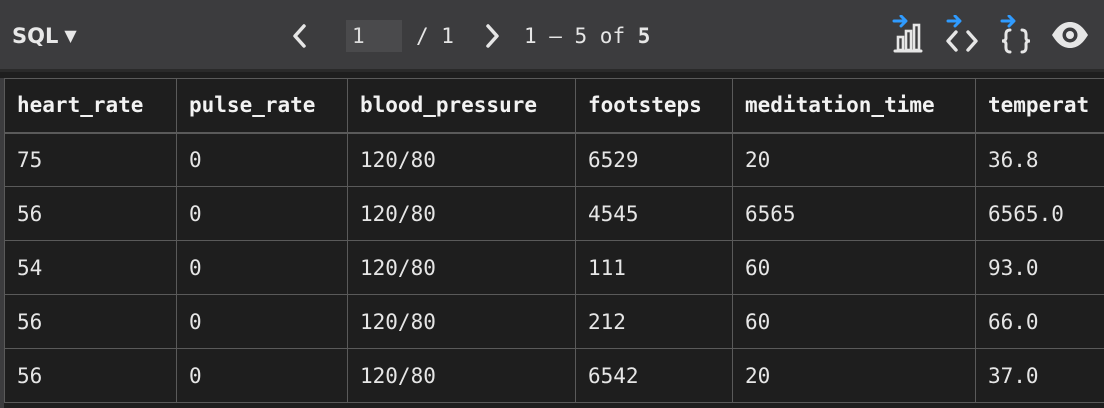 This screenshot has height=408, width=1104. Describe the element at coordinates (35, 36) in the screenshot. I see `language-label: SQL` at that location.